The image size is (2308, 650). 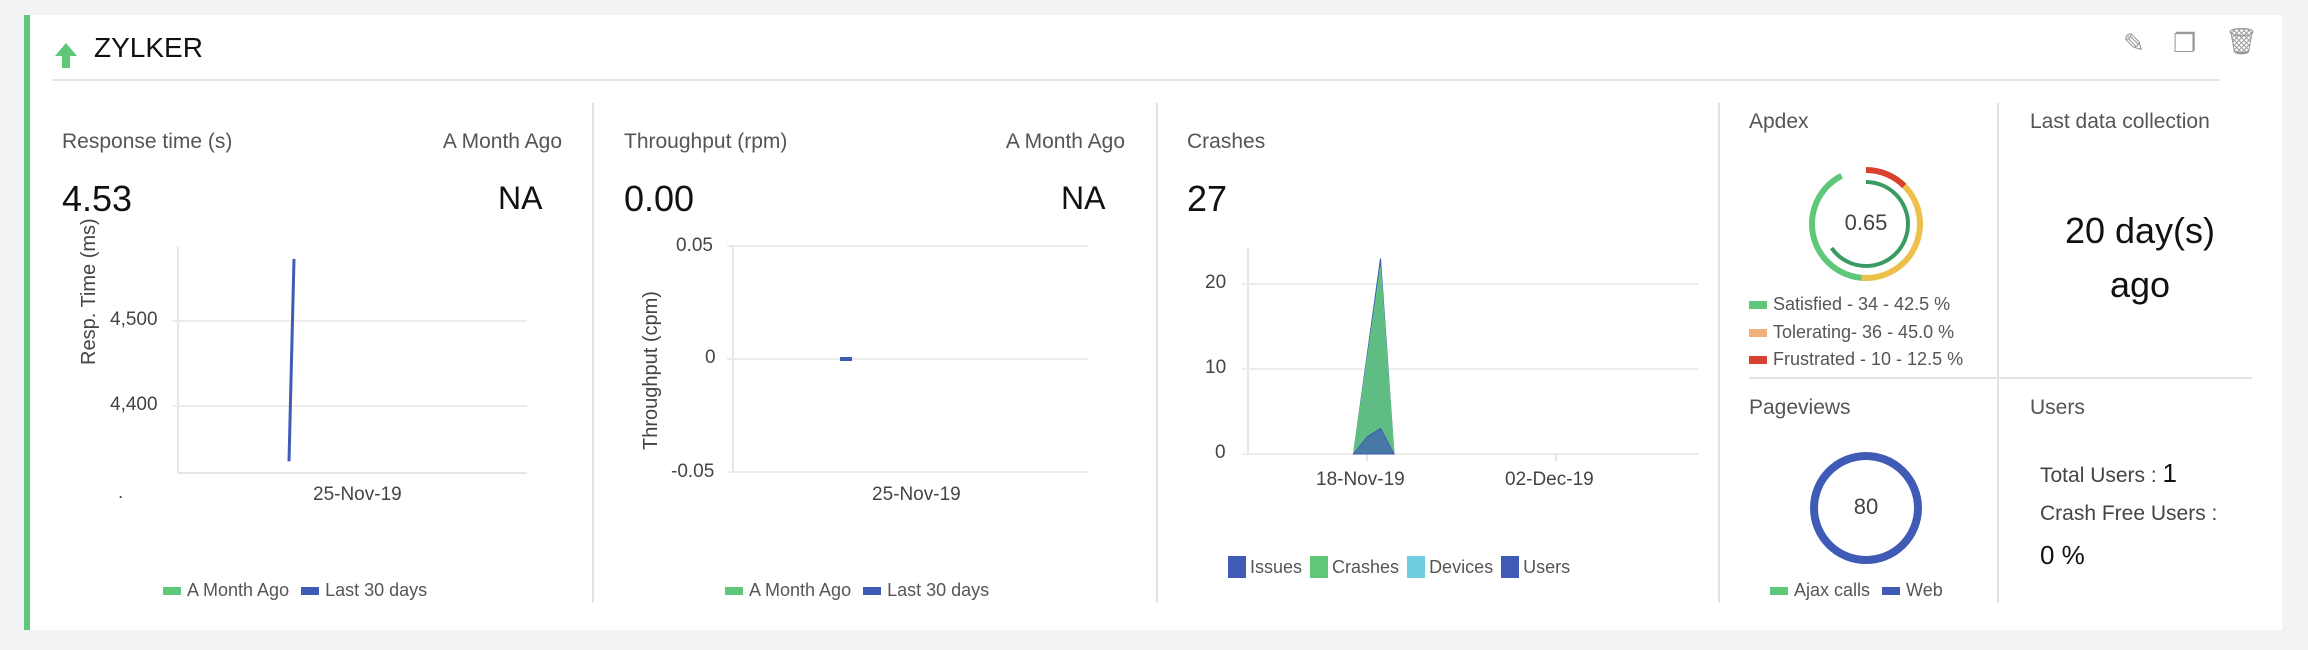 What do you see at coordinates (1866, 506) in the screenshot?
I see `pageviews-value: 80` at bounding box center [1866, 506].